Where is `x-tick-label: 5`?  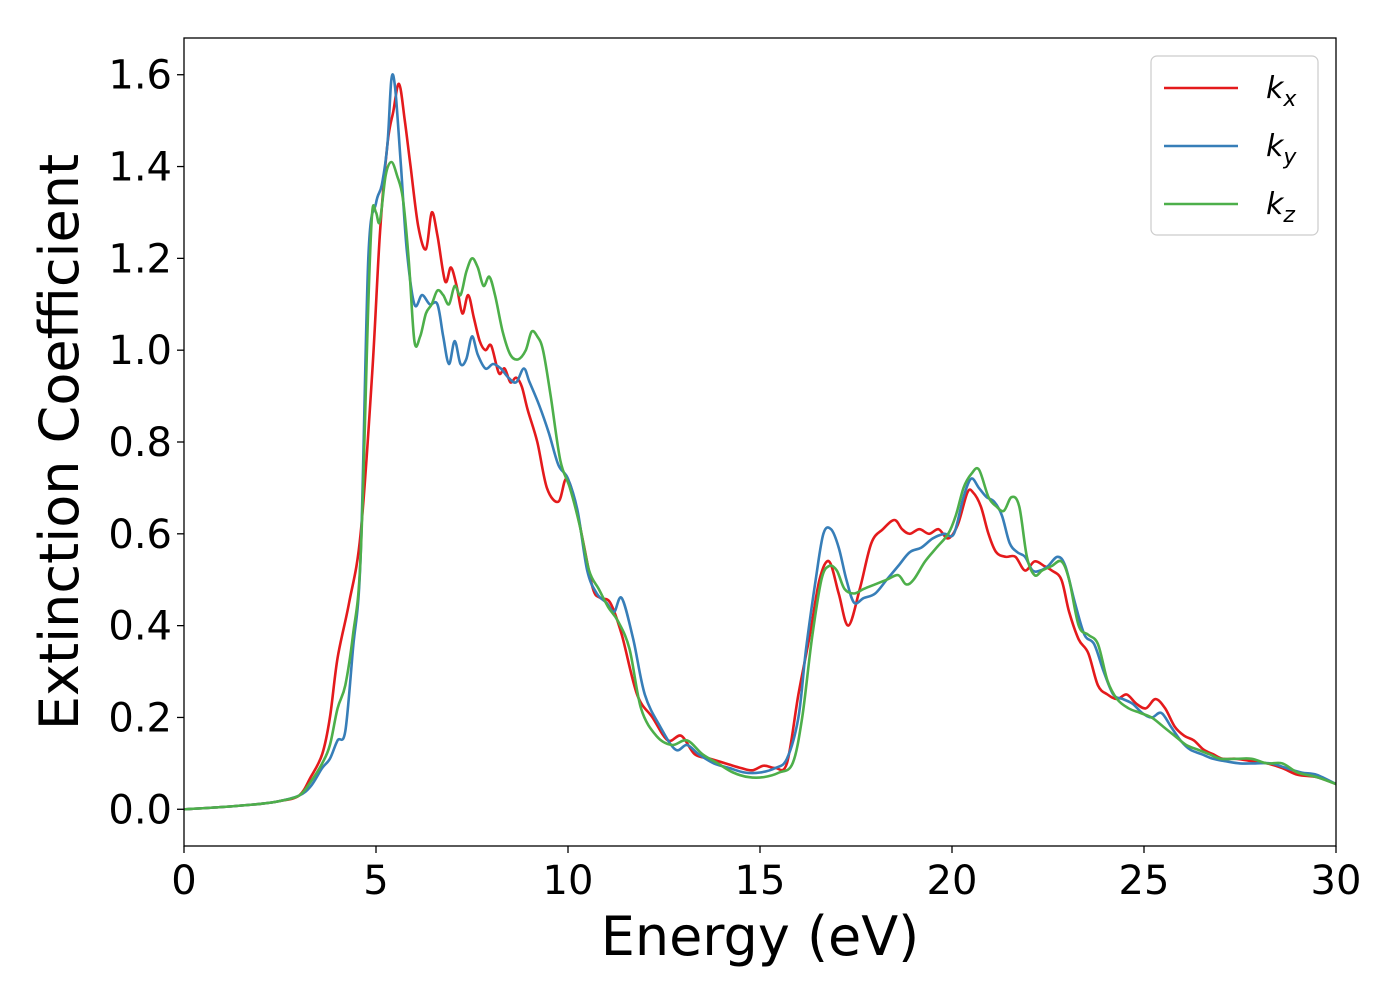
x-tick-label: 5 is located at coordinates (375, 881).